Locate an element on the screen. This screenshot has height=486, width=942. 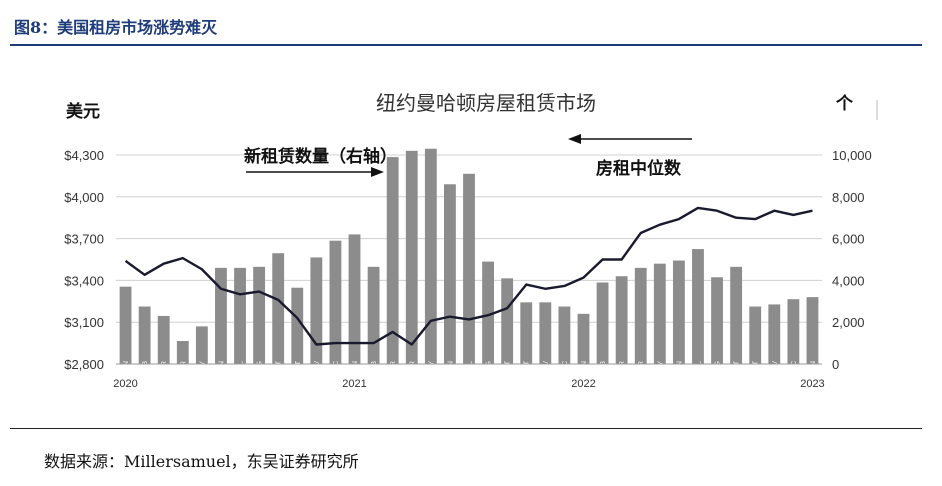
right-axis-unit: 个 is located at coordinates (844, 103).